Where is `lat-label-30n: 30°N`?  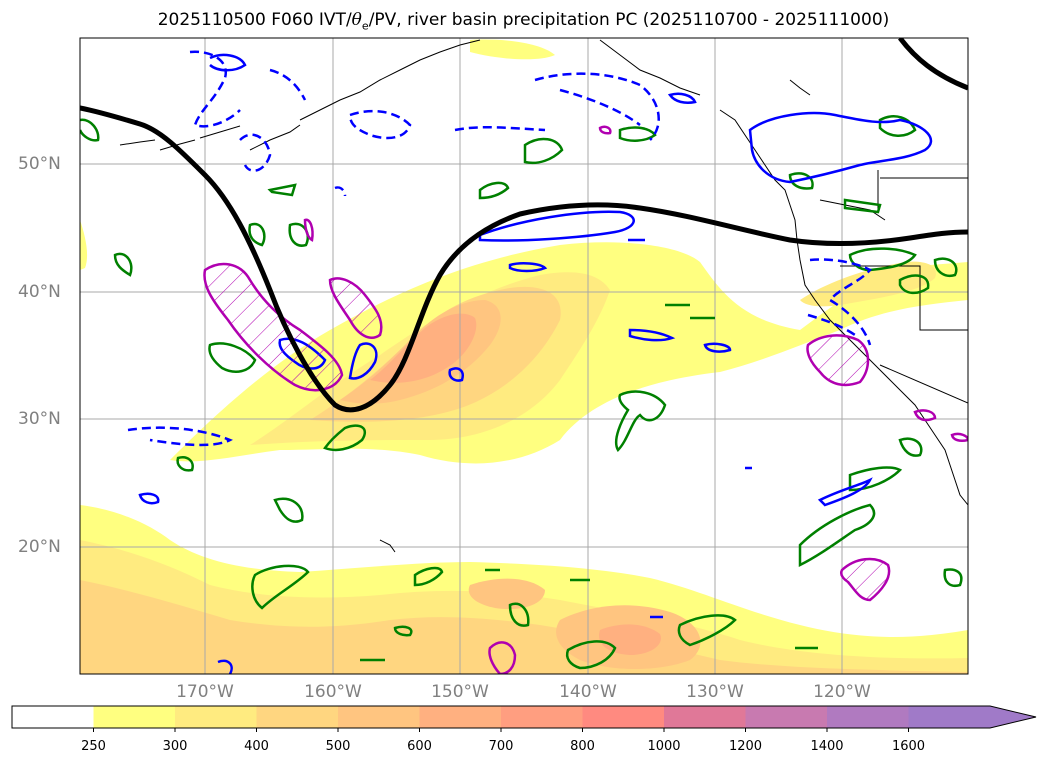 lat-label-30n: 30°N is located at coordinates (39, 419).